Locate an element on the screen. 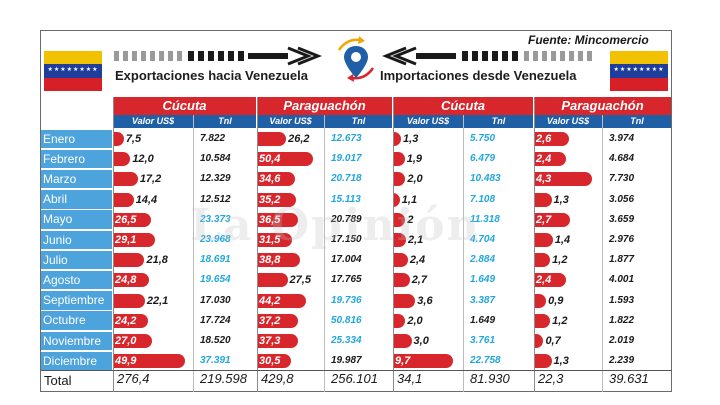  tnl-value: 6.479 is located at coordinates (483, 159).